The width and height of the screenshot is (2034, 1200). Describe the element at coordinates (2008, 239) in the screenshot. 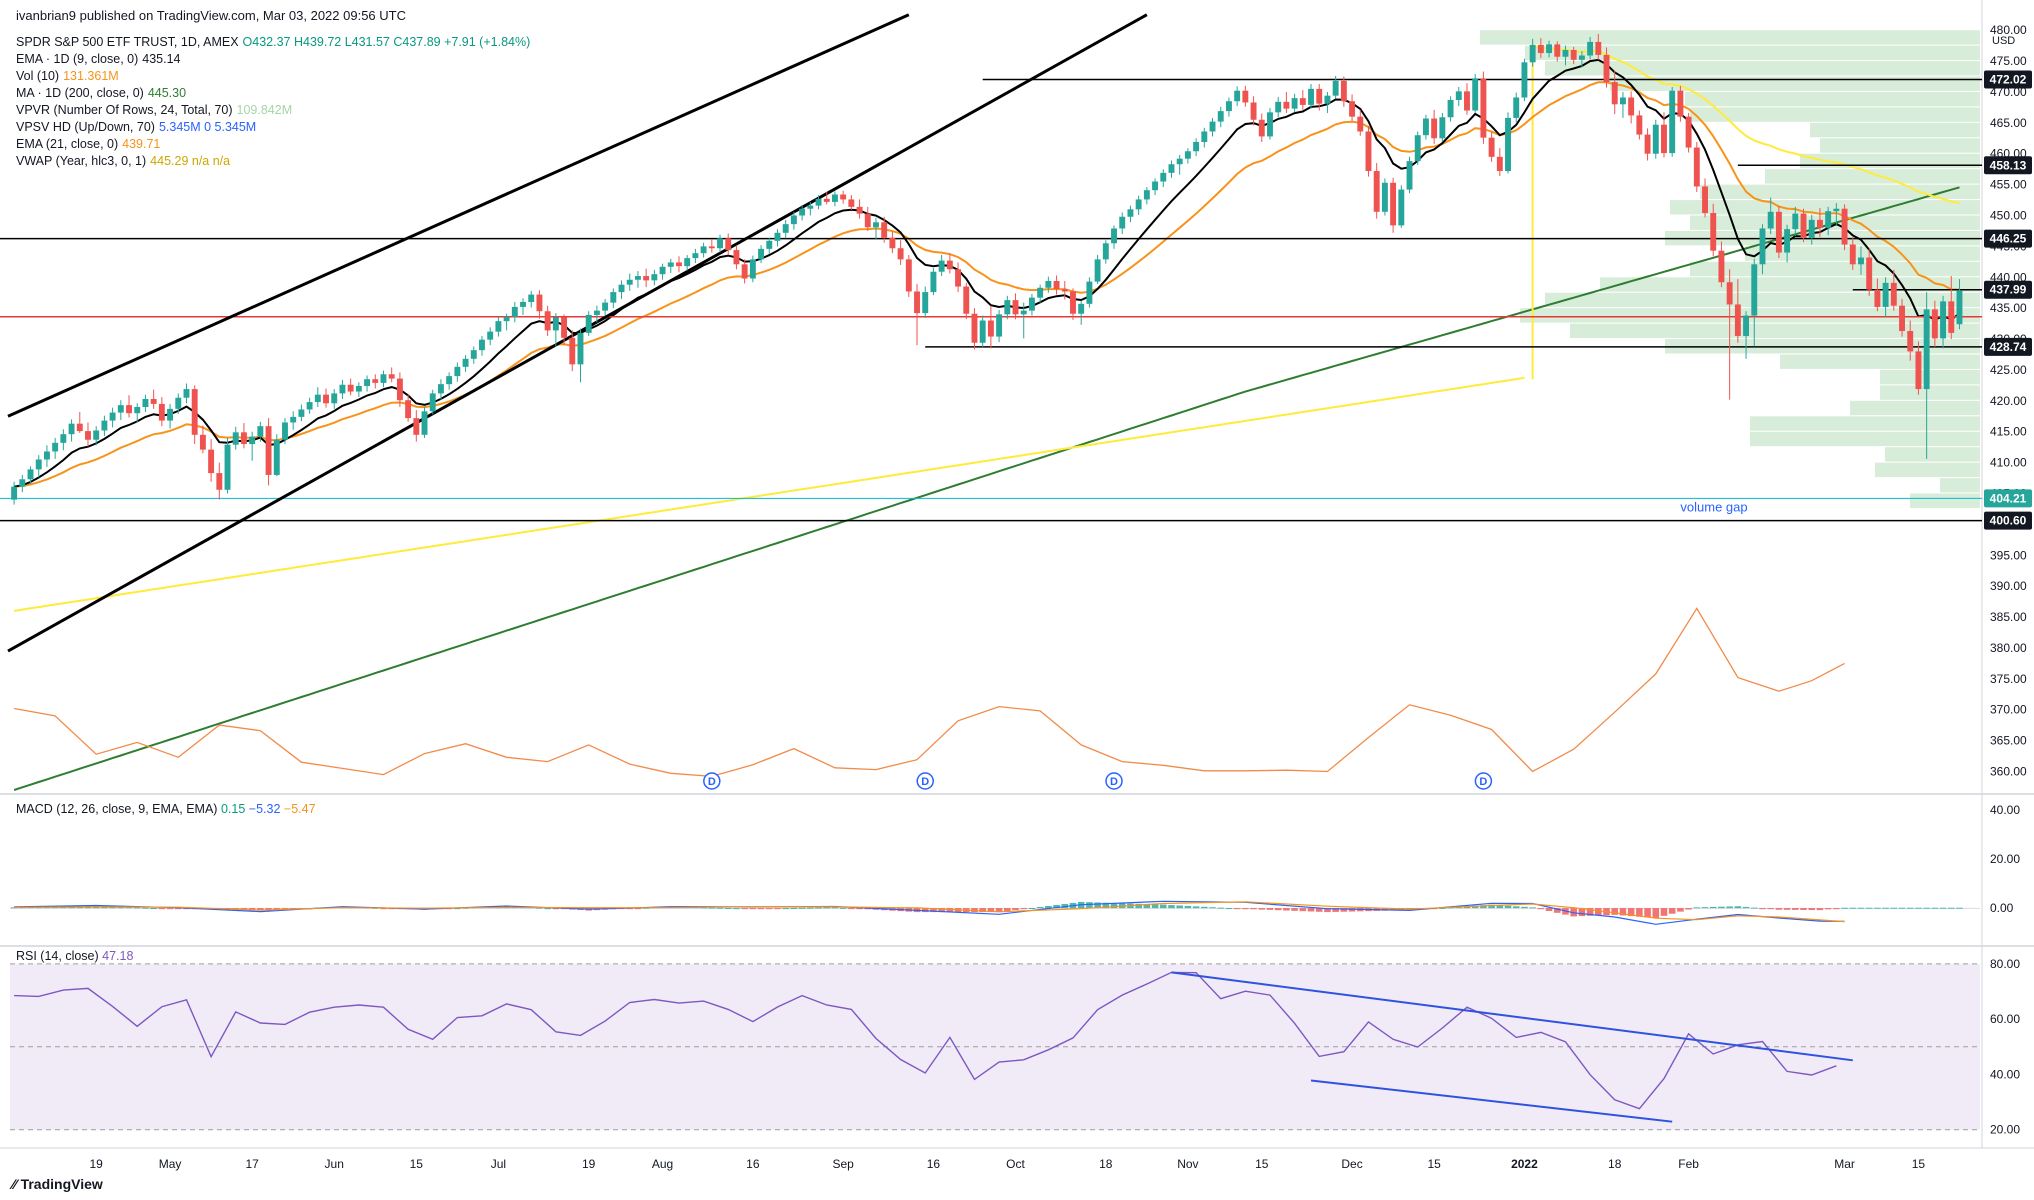

I see `price-badge-label: 446.25` at that location.